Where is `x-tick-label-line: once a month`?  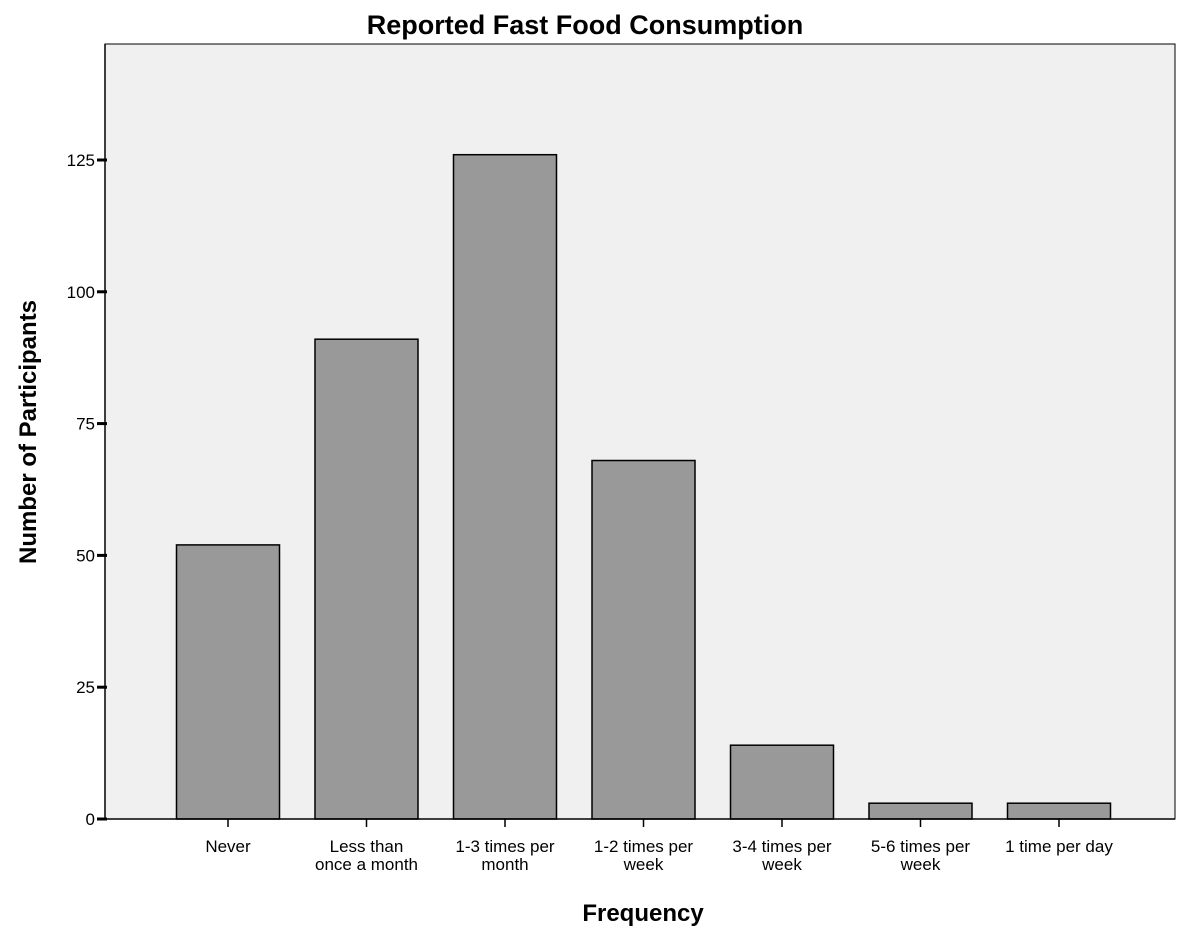 x-tick-label-line: once a month is located at coordinates (366, 864).